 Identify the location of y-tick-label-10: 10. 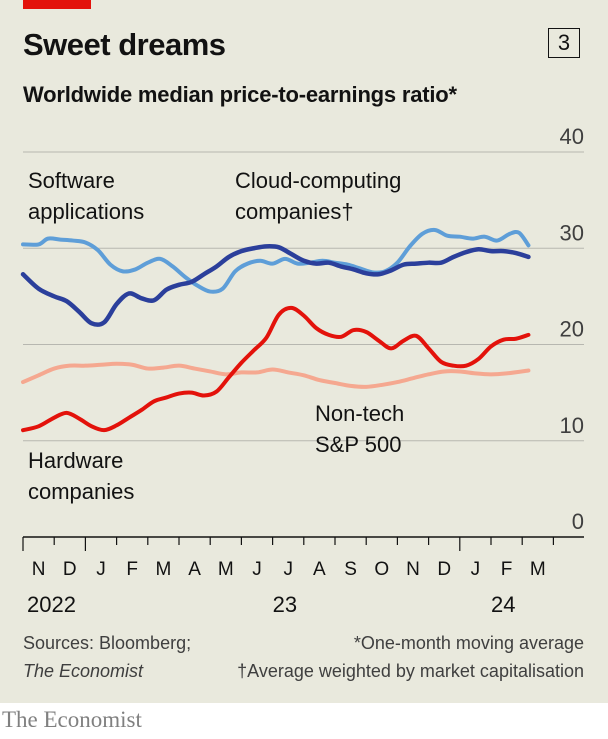
(572, 425).